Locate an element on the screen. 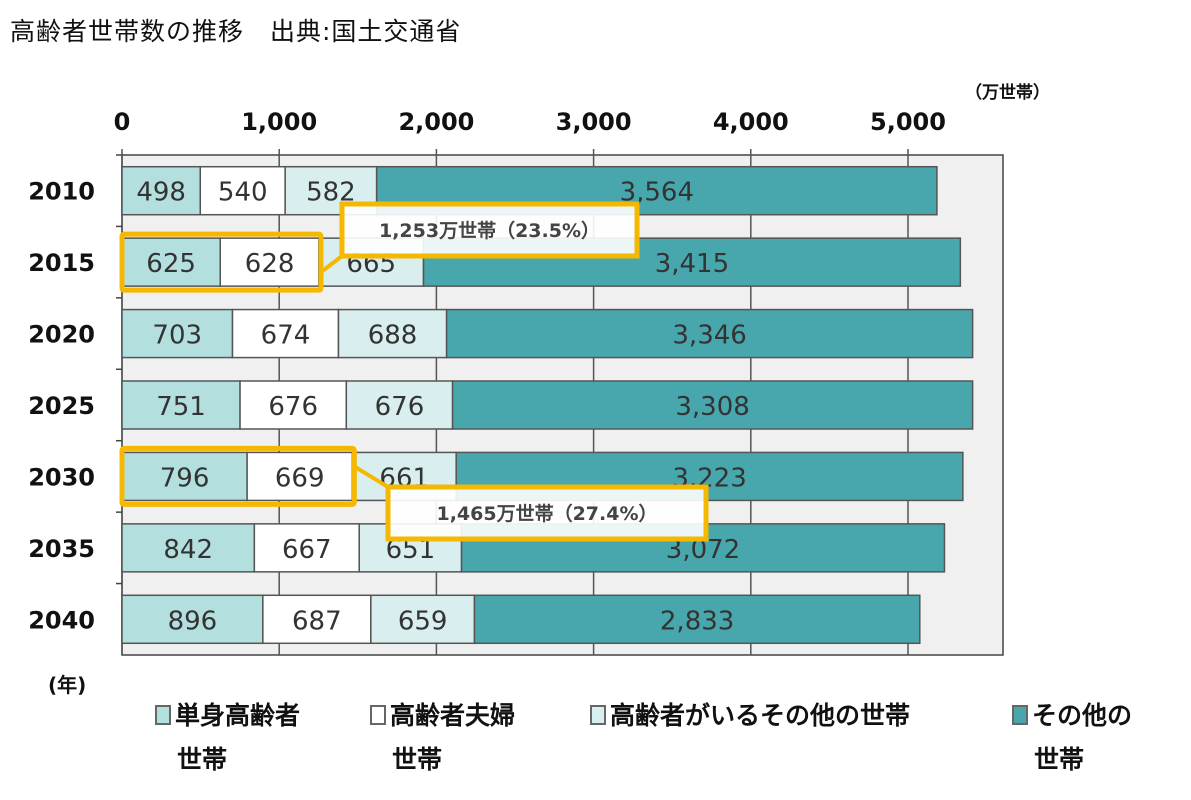 The image size is (1191, 800). data-label: 842 is located at coordinates (188, 550).